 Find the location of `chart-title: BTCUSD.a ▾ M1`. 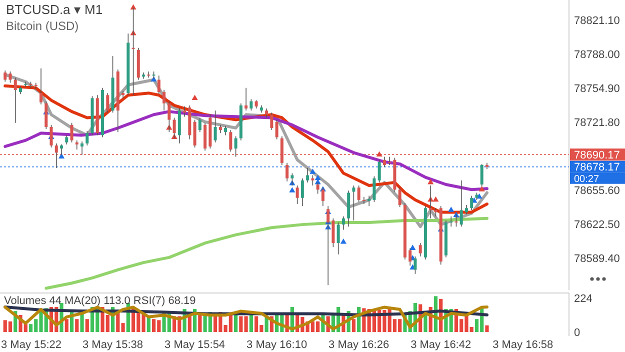

chart-title: BTCUSD.a ▾ M1 is located at coordinates (54, 9).